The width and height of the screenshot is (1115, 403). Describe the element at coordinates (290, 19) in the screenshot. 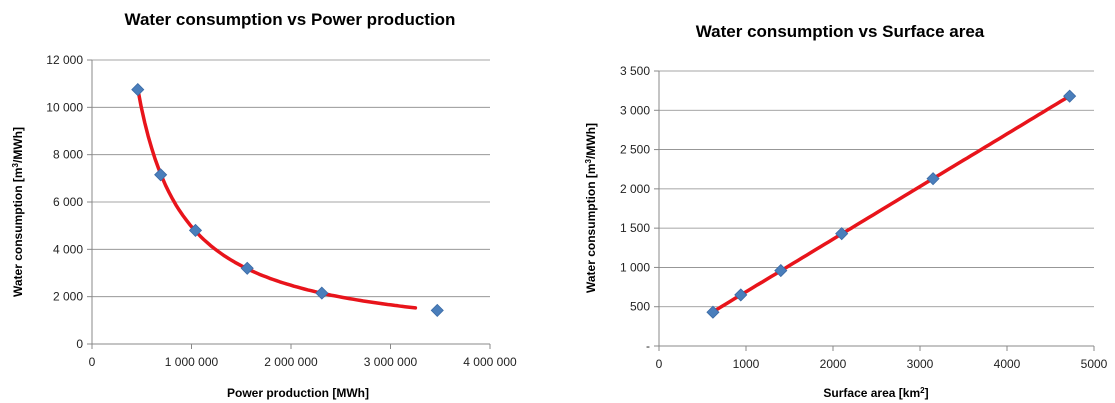

I see `chart-title: Water consumption vs Power production` at that location.